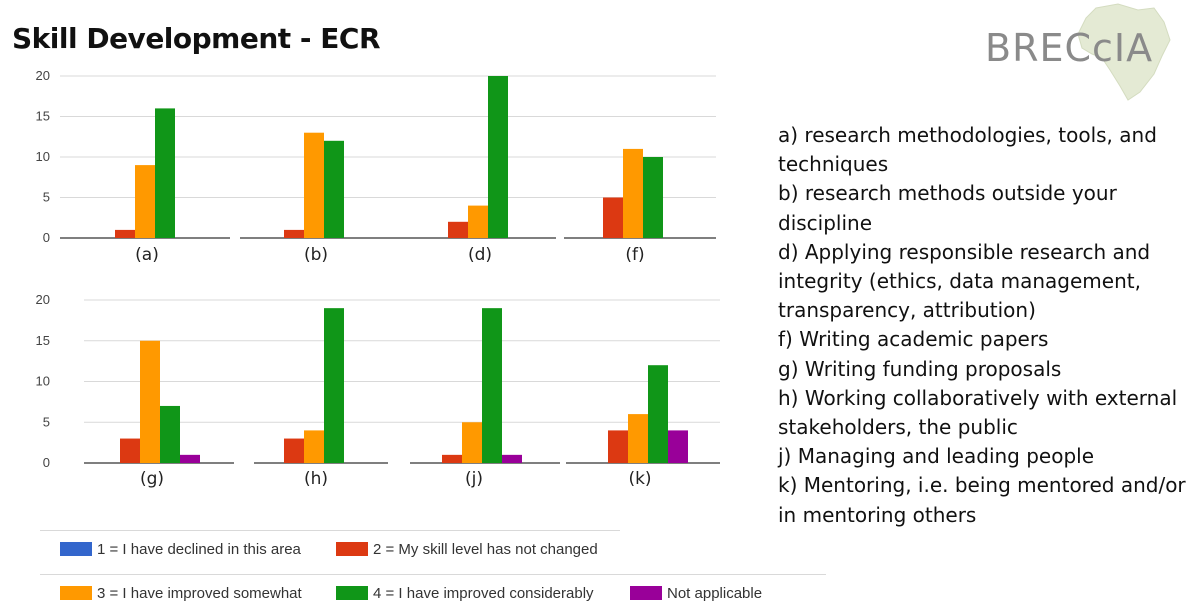 Image resolution: width=1200 pixels, height=615 pixels. I want to click on breccia-logo, so click(1124, 52).